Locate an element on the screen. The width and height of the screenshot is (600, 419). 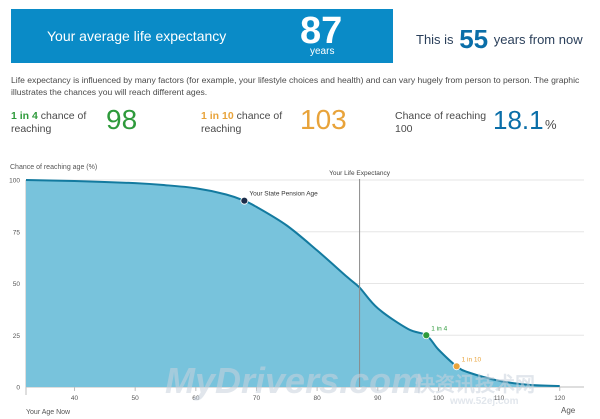
x-tick-label: 70 is located at coordinates (257, 398).